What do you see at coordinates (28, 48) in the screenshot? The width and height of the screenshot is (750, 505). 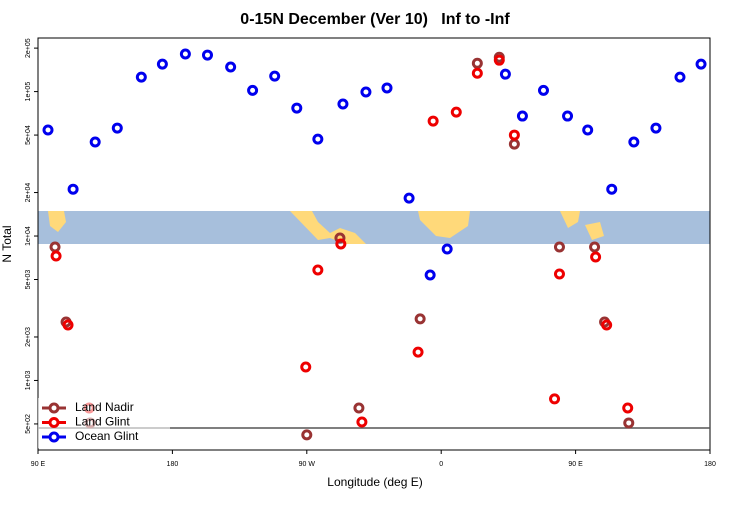 I see `y-tick-label: 2e+05` at bounding box center [28, 48].